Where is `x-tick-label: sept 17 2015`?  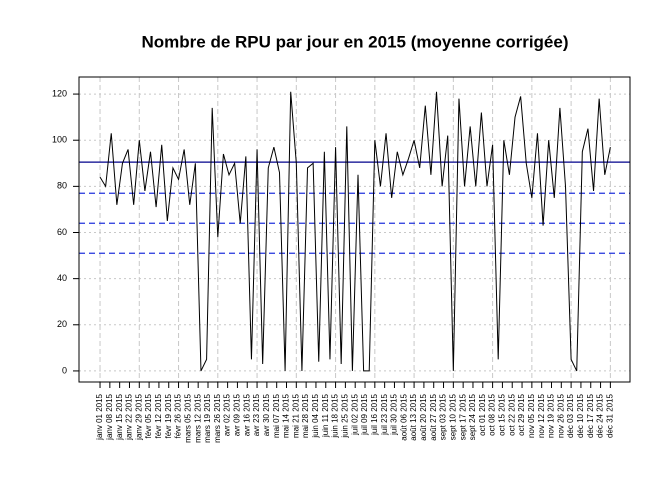
x-tick-label: sept 17 2015 is located at coordinates (462, 416).